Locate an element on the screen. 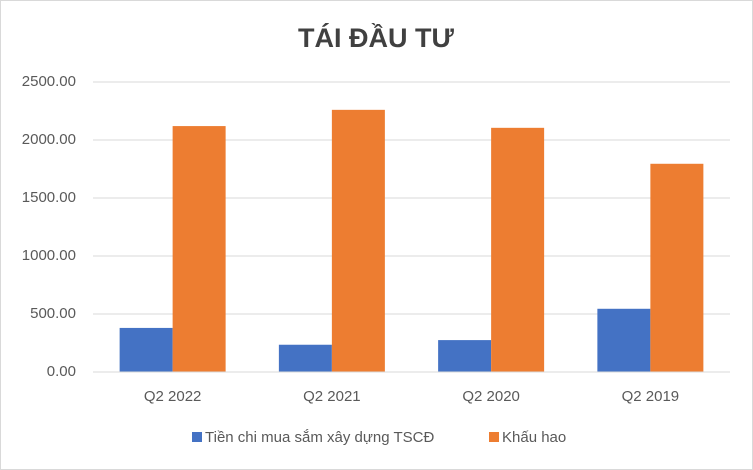 The width and height of the screenshot is (753, 470). x-tick-label: Q2 2020 is located at coordinates (491, 396).